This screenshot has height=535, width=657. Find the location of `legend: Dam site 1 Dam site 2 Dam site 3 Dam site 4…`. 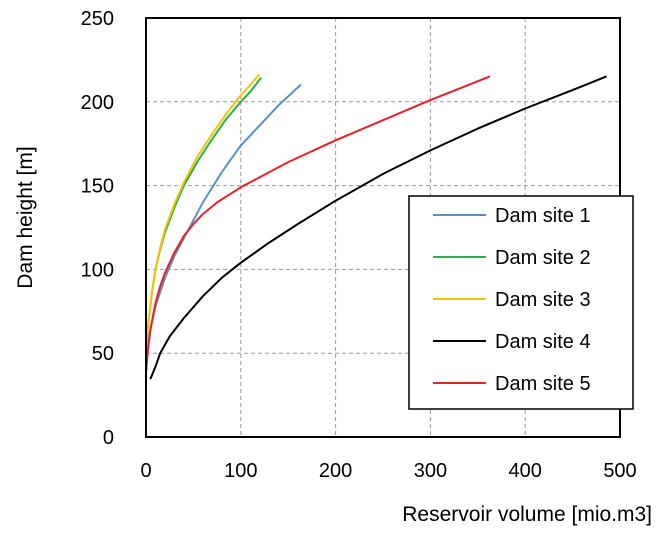

legend: Dam site 1 Dam site 2 Dam site 3 Dam site 4… is located at coordinates (521, 302).